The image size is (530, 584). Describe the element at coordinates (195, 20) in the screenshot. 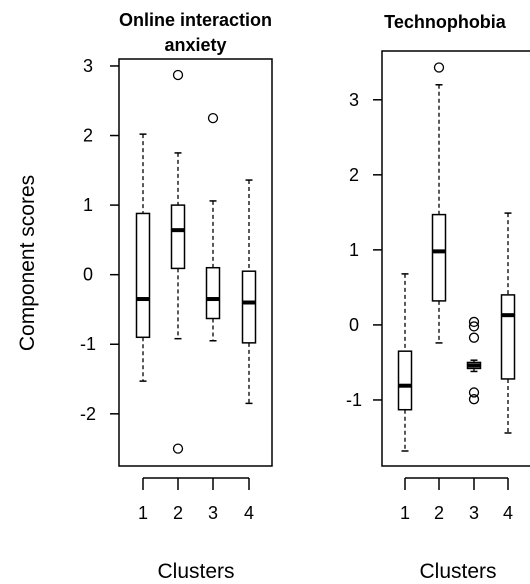

I see `panel-title-line: Online interaction` at that location.